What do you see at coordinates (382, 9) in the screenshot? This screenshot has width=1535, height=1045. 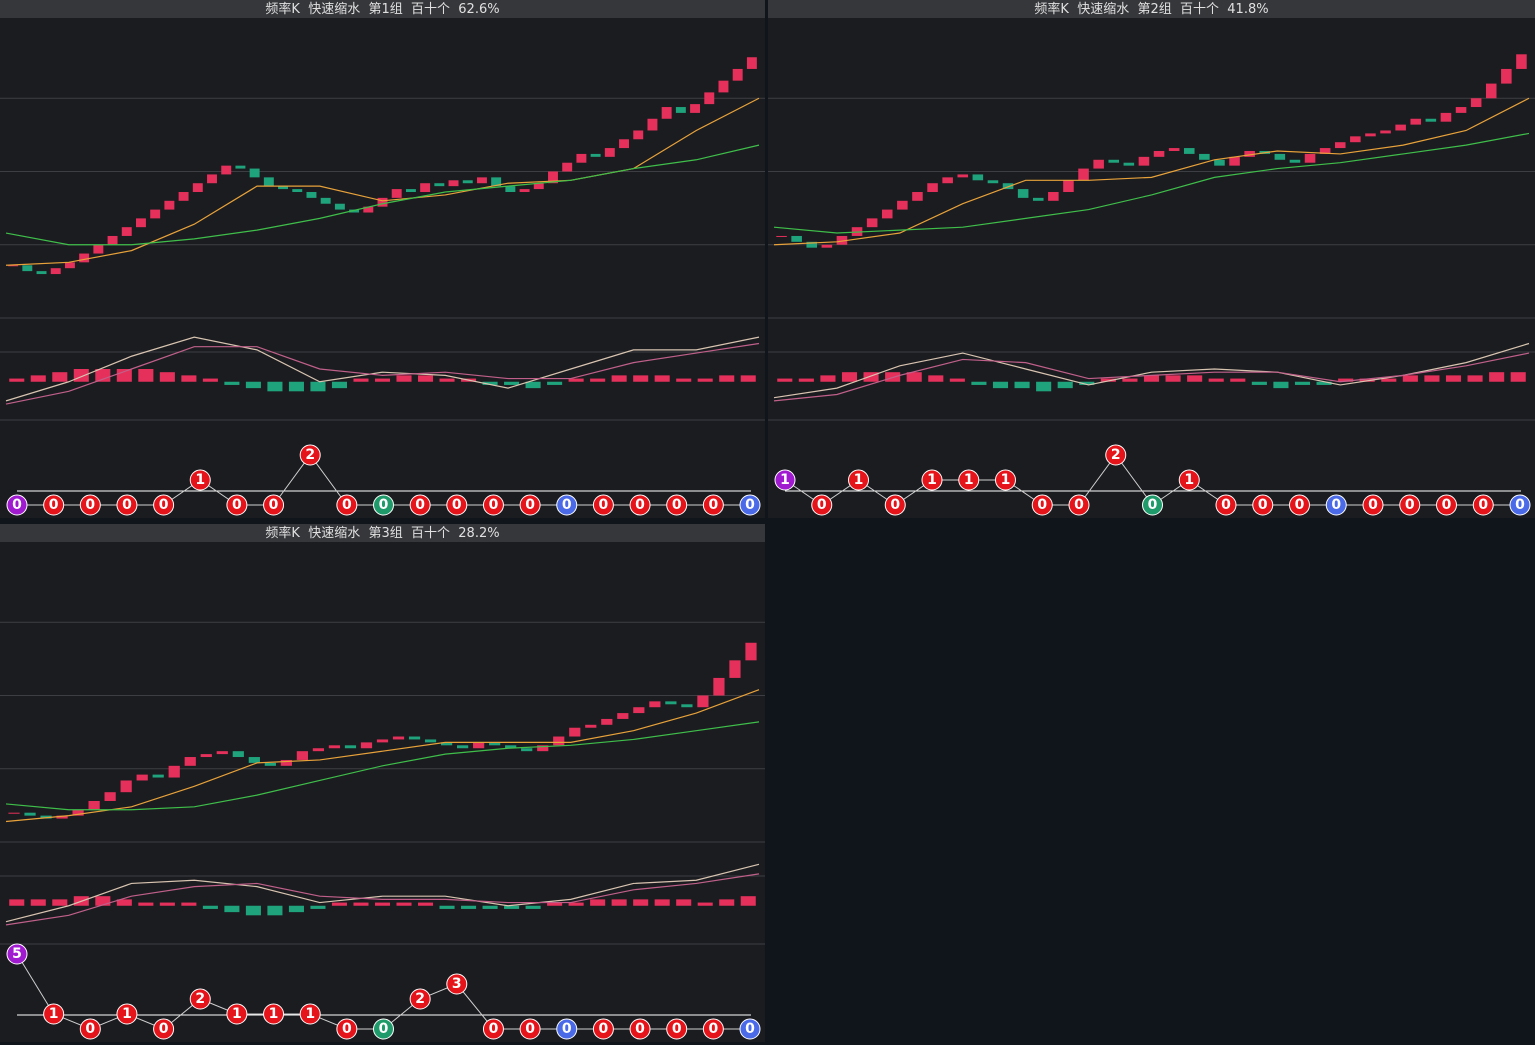 I see `panel-title: 频率K 快速缩水 第1组 百十个 62.6%` at bounding box center [382, 9].